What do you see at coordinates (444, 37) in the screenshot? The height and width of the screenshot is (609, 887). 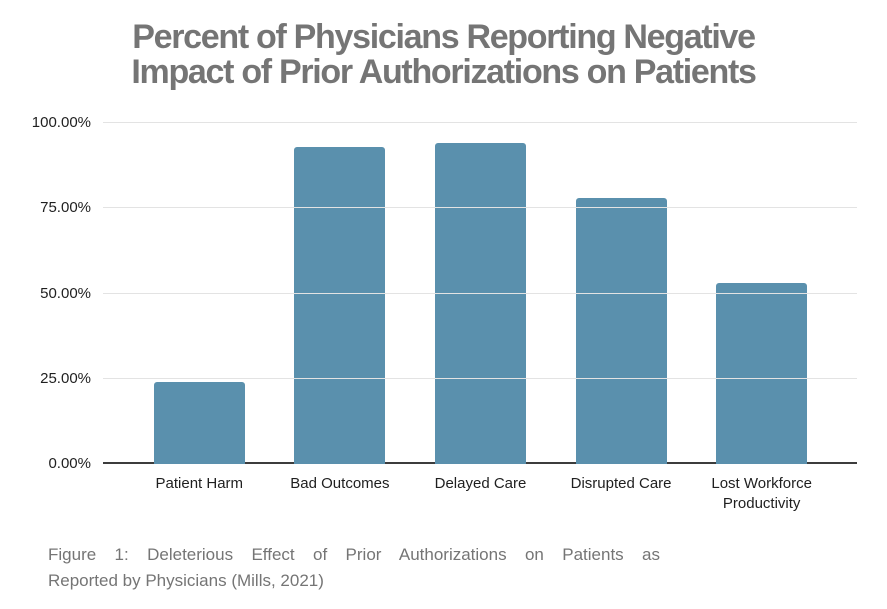 I see `chart-title-line-1: Percent of Physicians Reporting Negative` at bounding box center [444, 37].